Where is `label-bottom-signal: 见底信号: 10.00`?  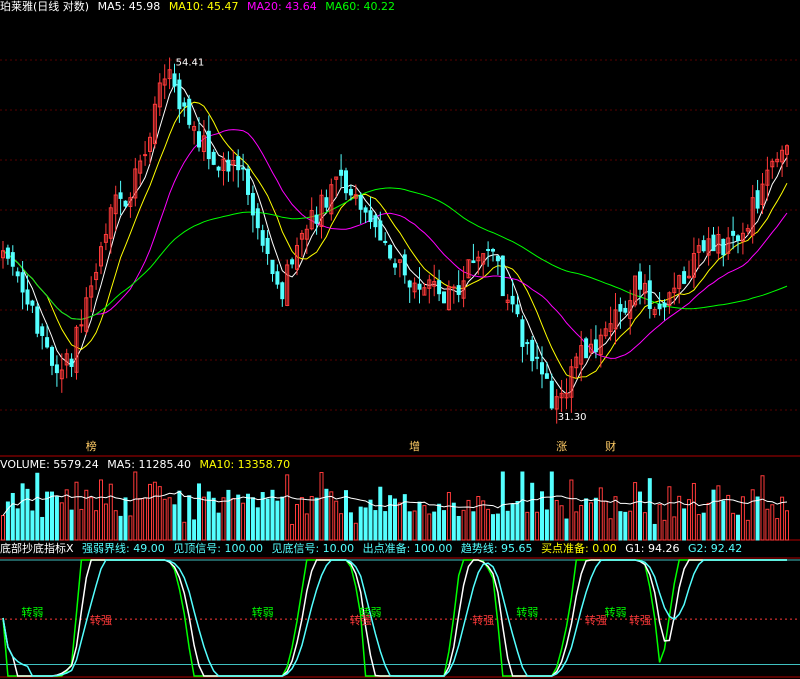
label-bottom-signal: 见底信号: 10.00 is located at coordinates (313, 548).